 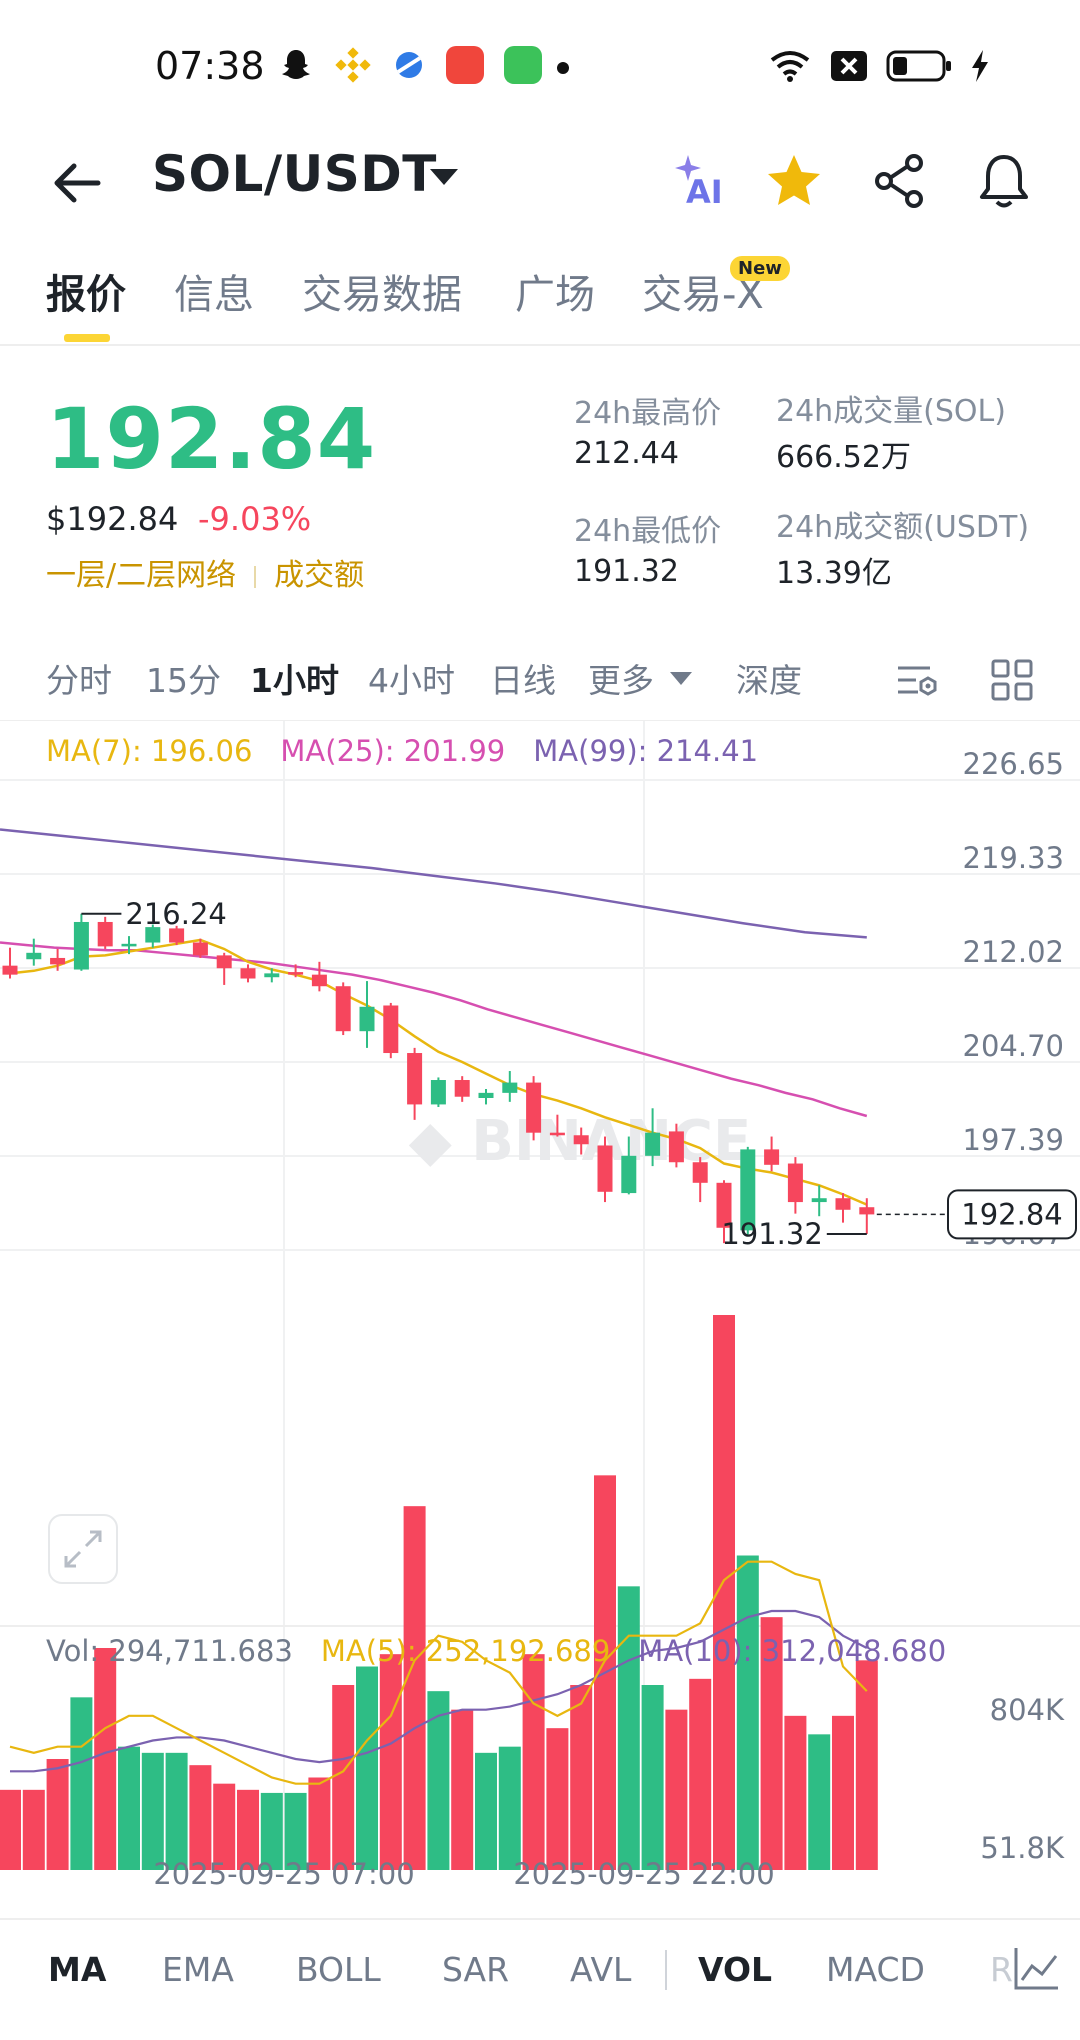 I want to click on wifi-icon, so click(x=790, y=66).